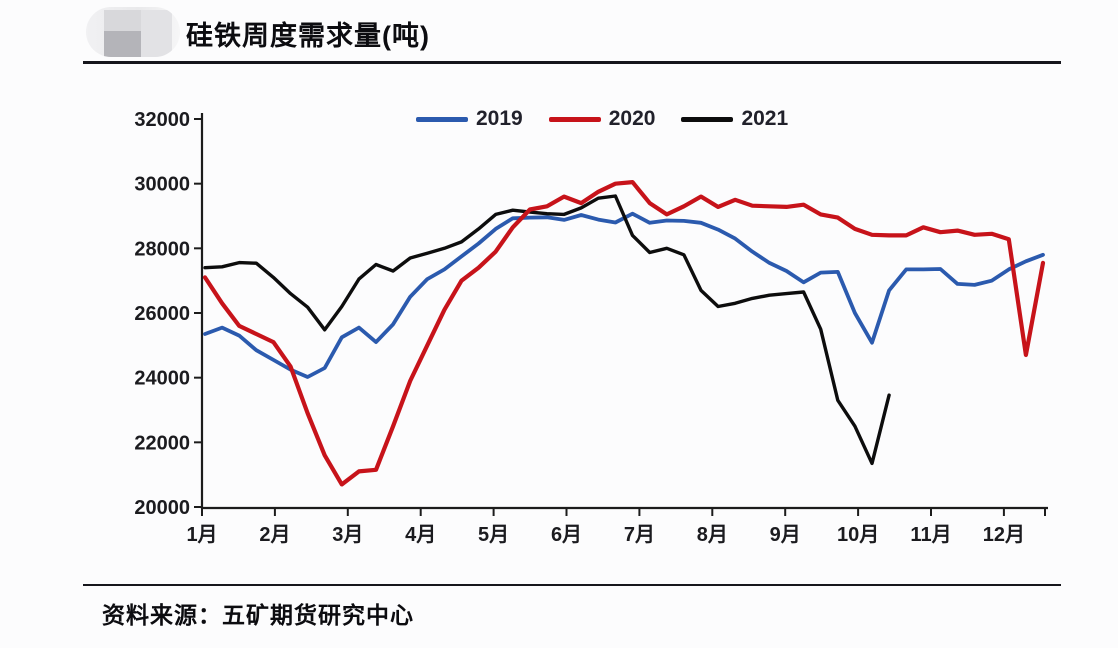  I want to click on footer-divider, so click(572, 585).